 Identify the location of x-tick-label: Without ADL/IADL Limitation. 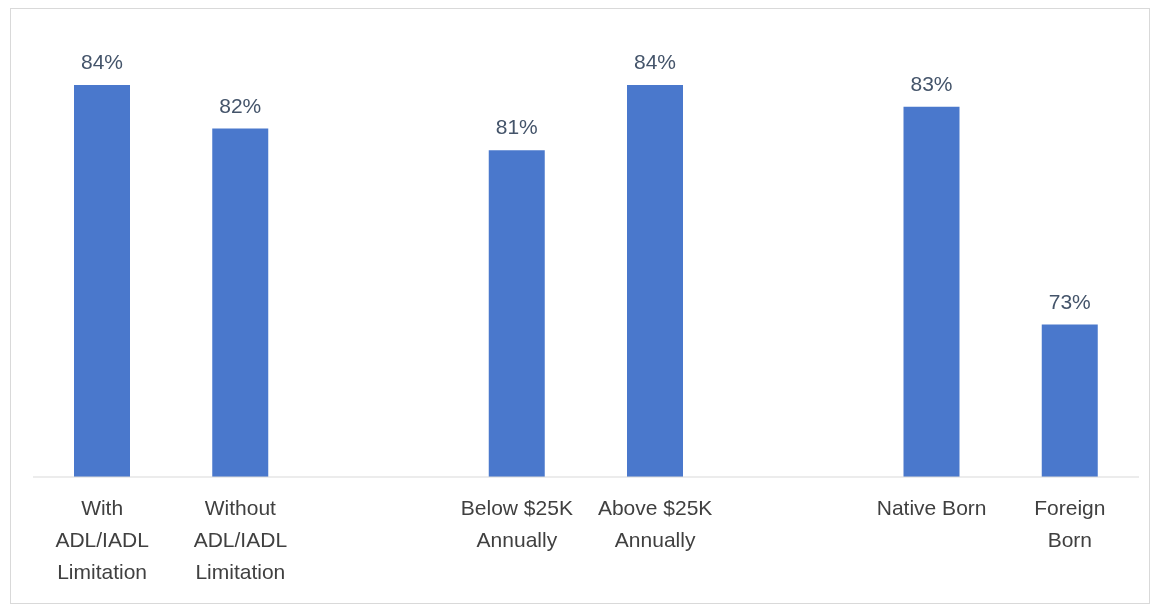
(240, 539).